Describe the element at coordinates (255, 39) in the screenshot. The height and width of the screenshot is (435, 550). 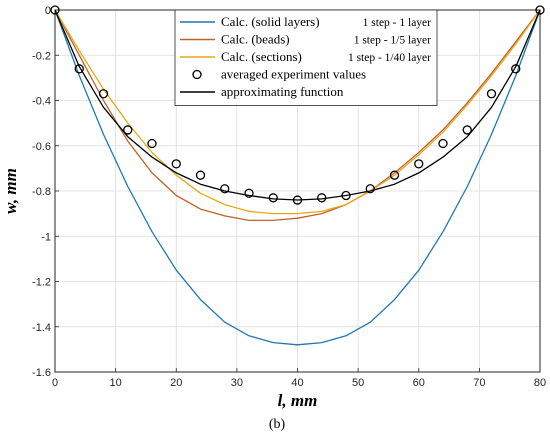
I see `legend-label: Calc. (beads)` at that location.